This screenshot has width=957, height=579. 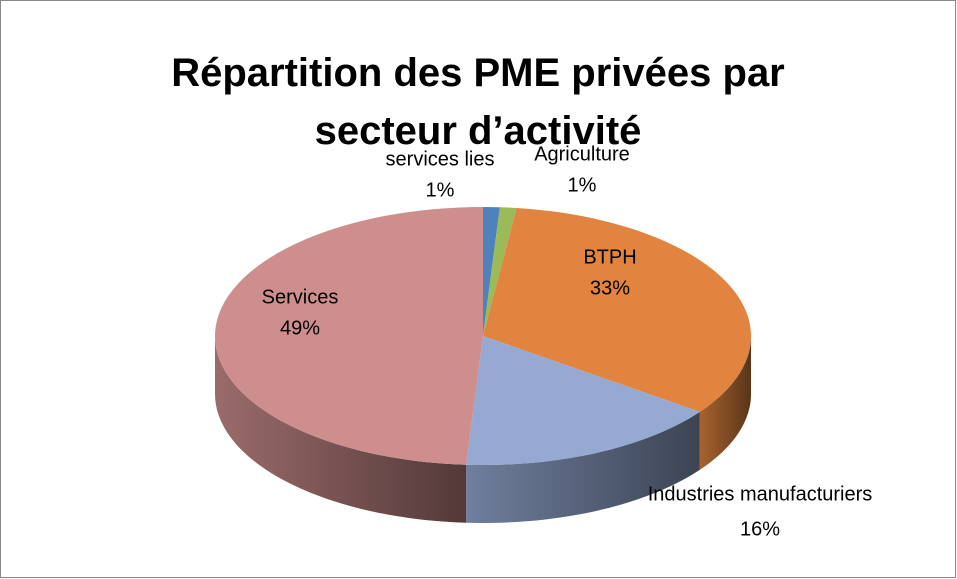 I want to click on slice-label: Industries manufacturiers, so click(x=760, y=494).